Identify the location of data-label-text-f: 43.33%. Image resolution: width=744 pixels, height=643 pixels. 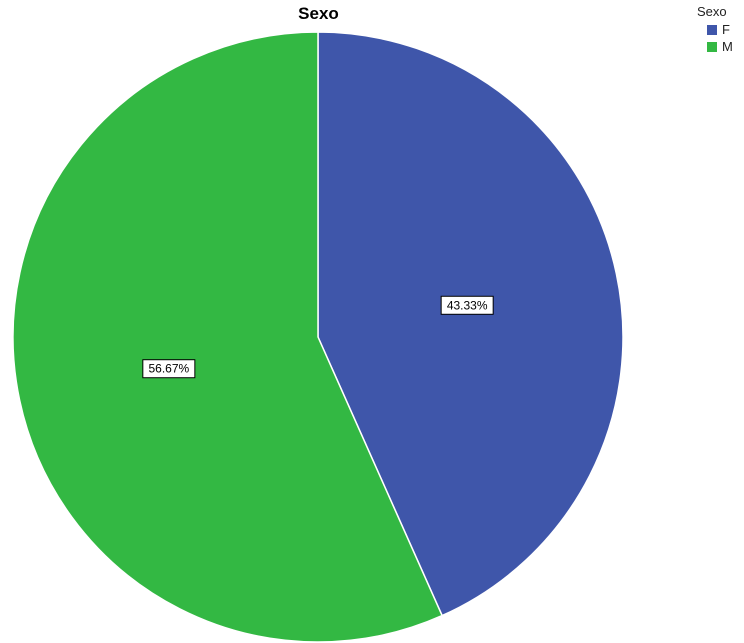
(467, 305).